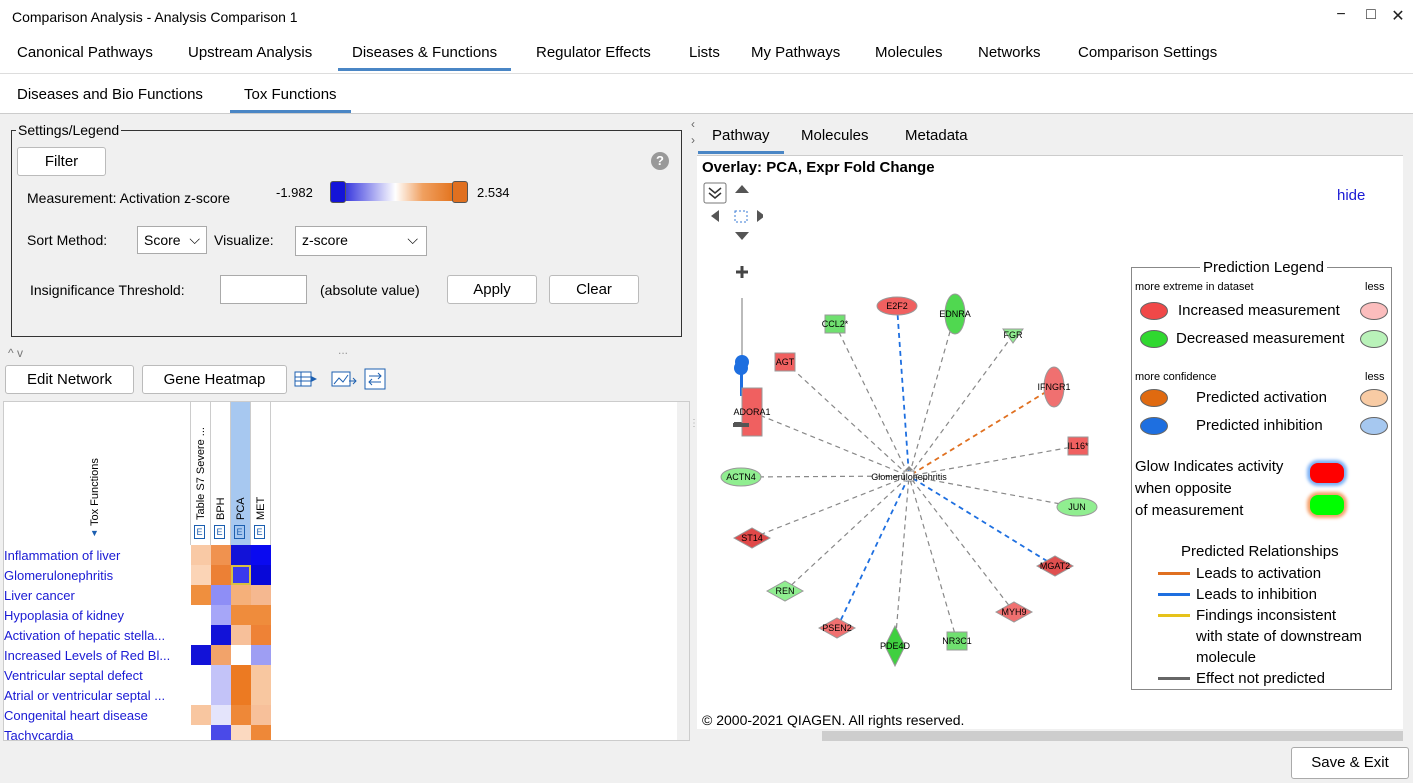  What do you see at coordinates (1078, 446) in the screenshot?
I see `network-node-label: IL16*` at bounding box center [1078, 446].